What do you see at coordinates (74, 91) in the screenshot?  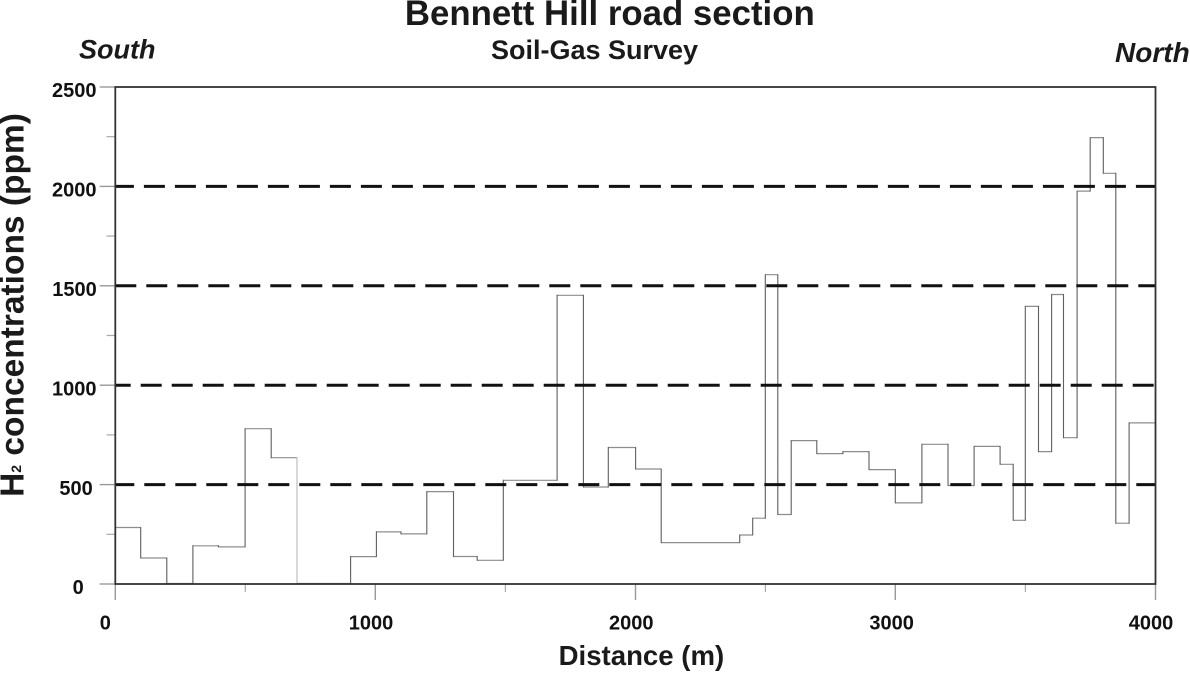 I see `svg-text: 2500` at bounding box center [74, 91].